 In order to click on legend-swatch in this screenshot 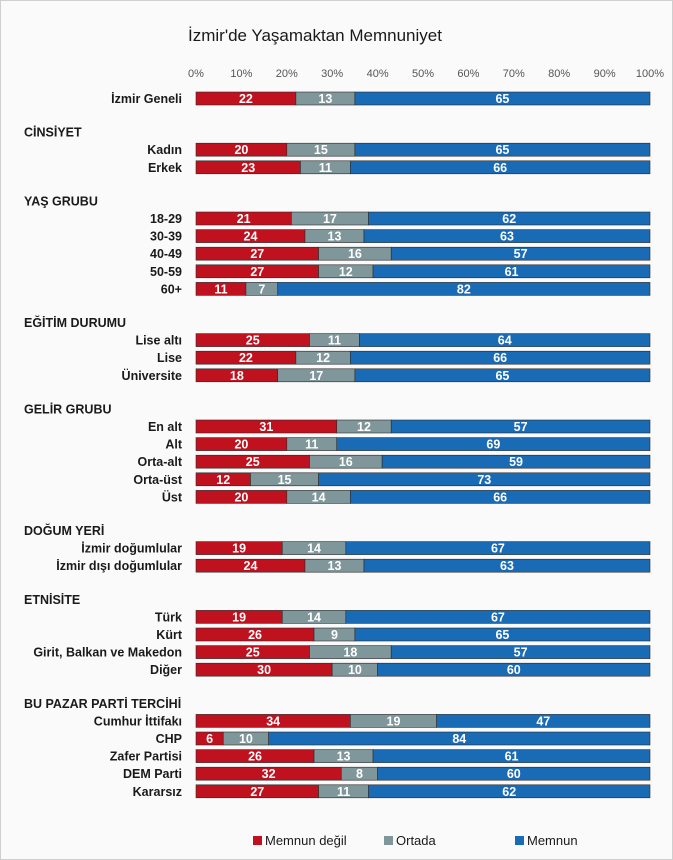, I will do `click(519, 840)`.